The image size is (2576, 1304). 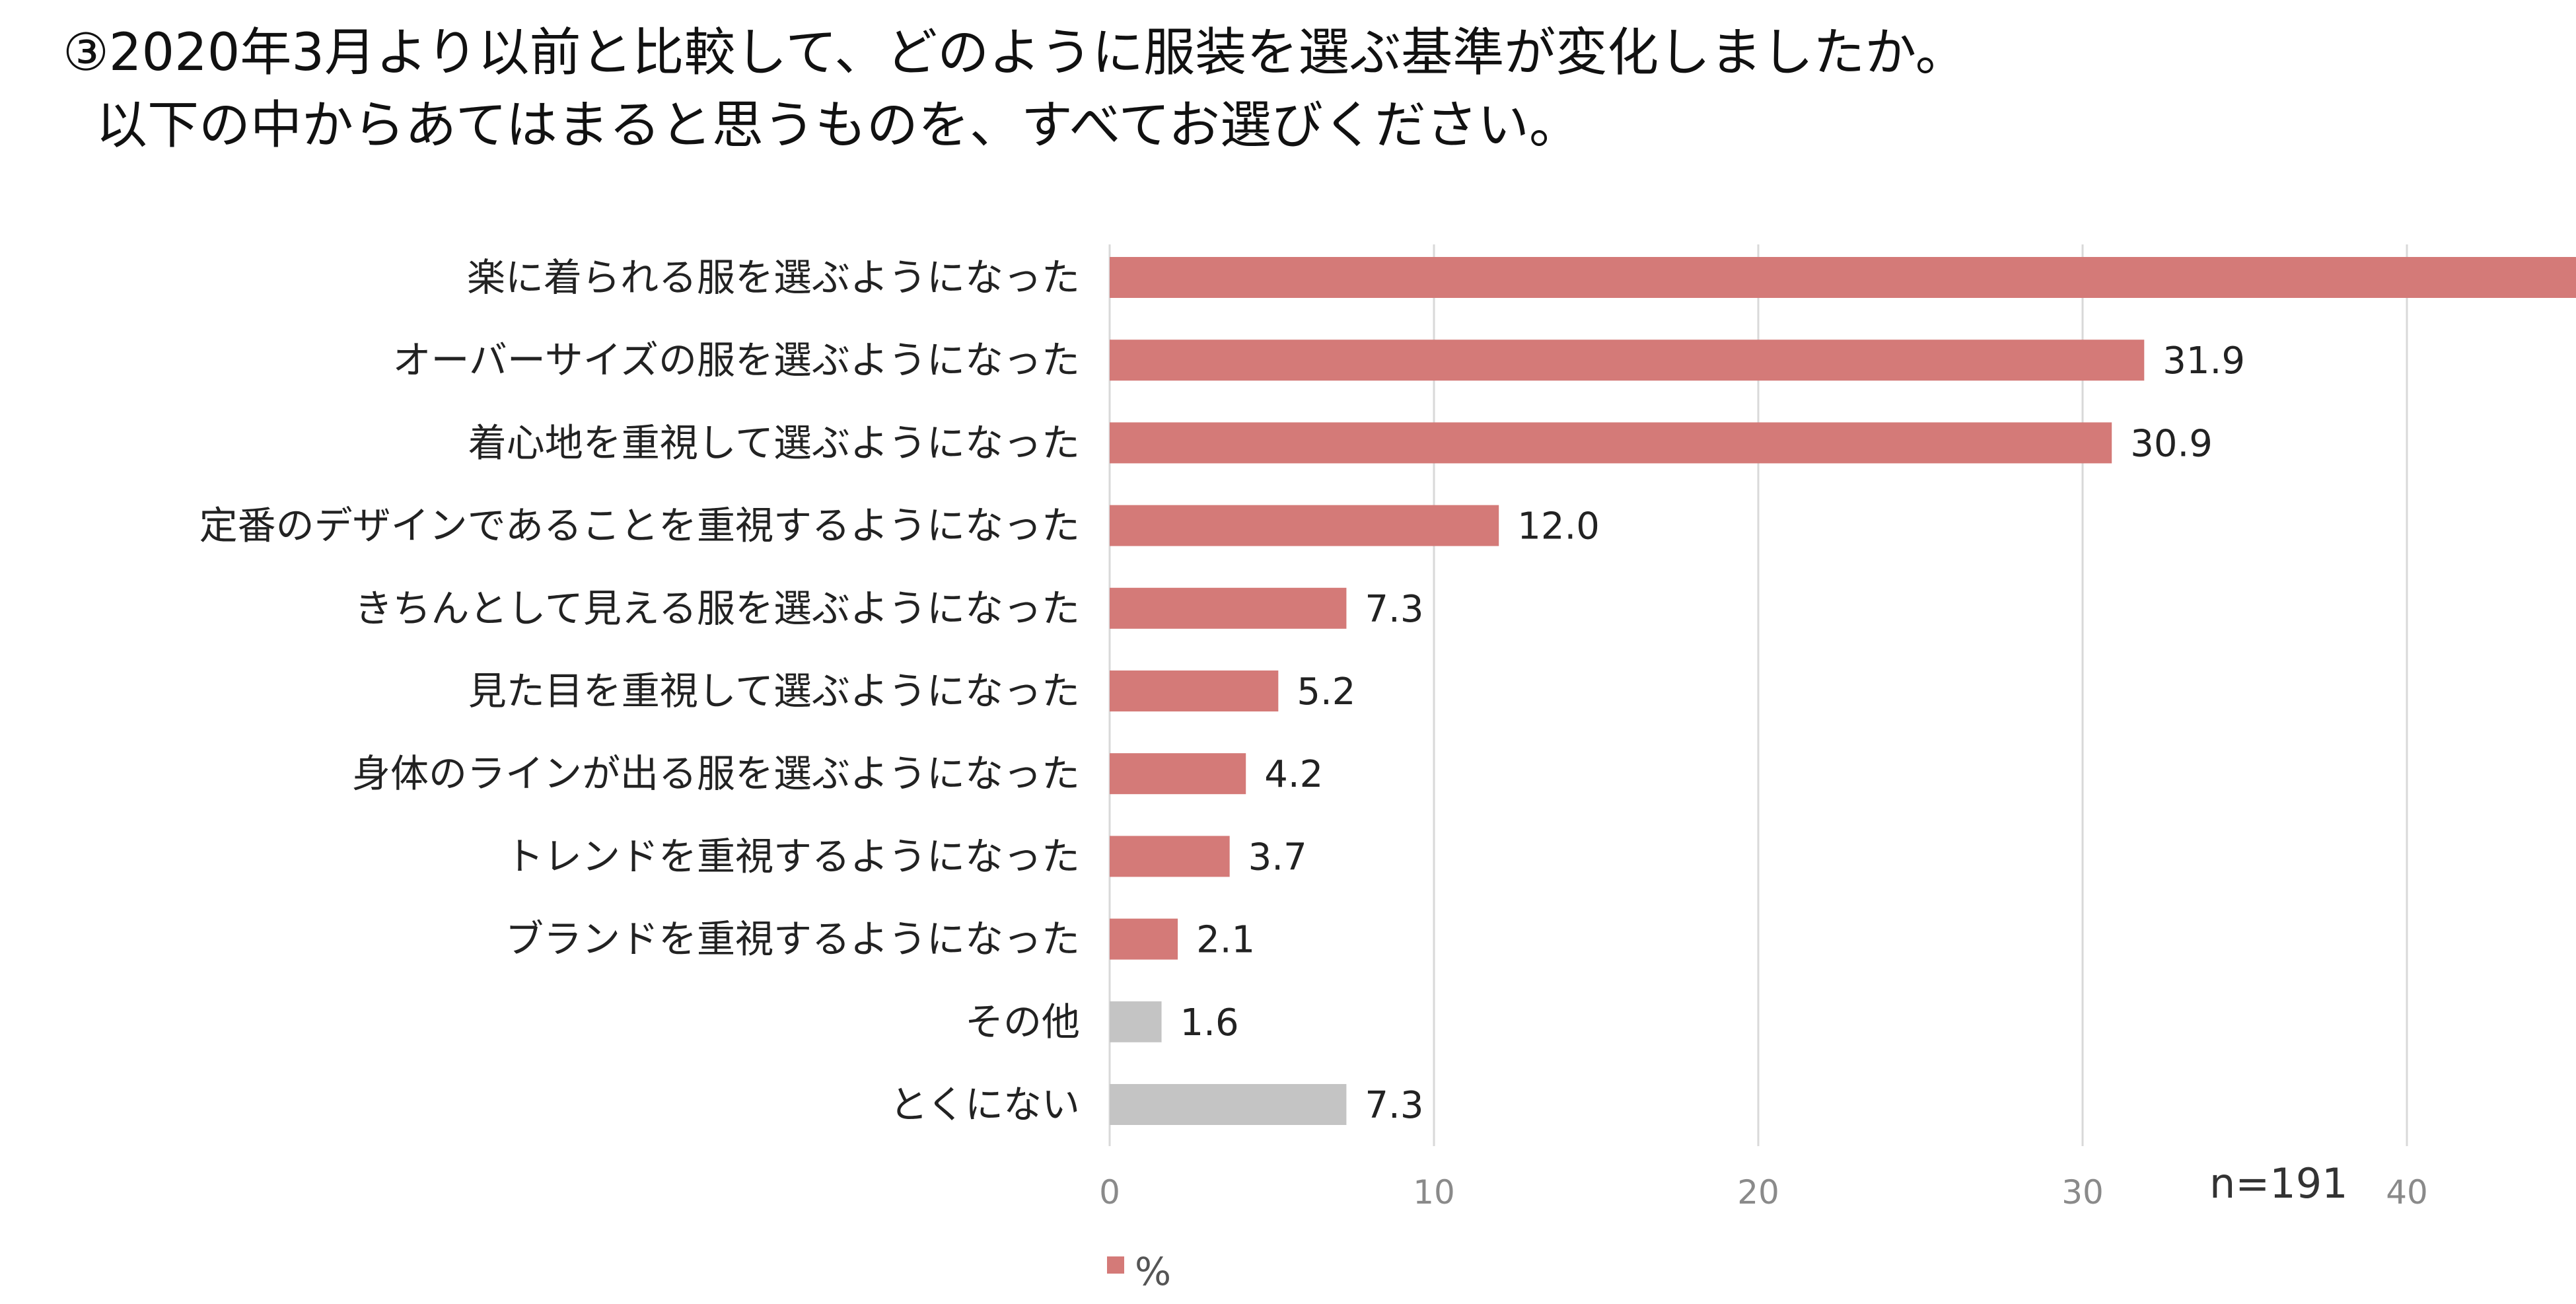 What do you see at coordinates (1278, 858) in the screenshot?
I see `data-label: 3.7` at bounding box center [1278, 858].